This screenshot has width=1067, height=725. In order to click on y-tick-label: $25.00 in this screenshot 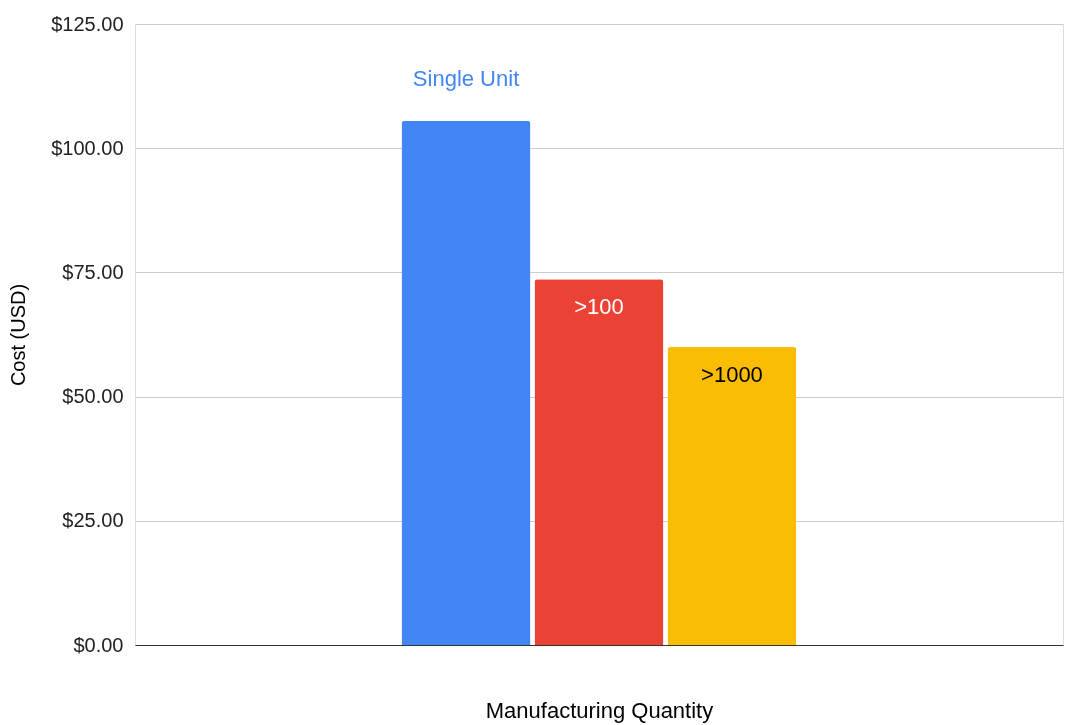, I will do `click(93, 520)`.